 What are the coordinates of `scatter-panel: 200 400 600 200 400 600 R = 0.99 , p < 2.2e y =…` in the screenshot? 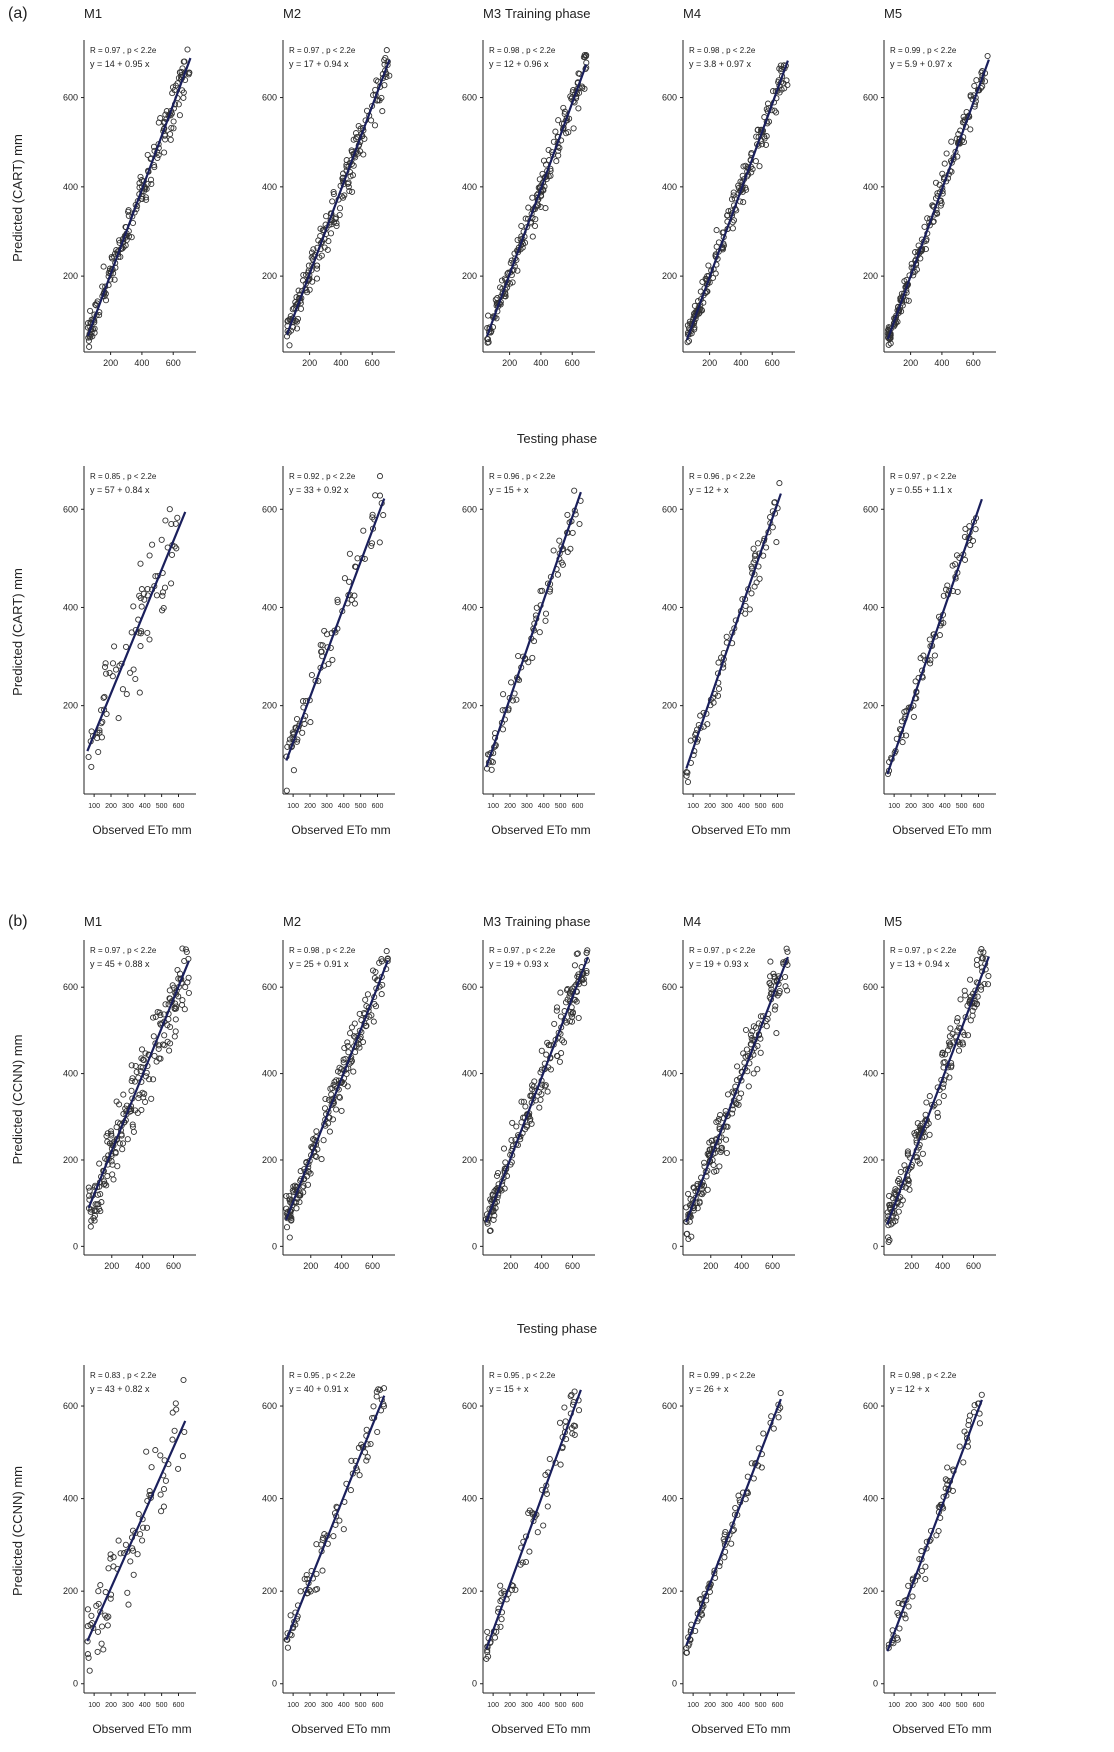 It's located at (929, 204).